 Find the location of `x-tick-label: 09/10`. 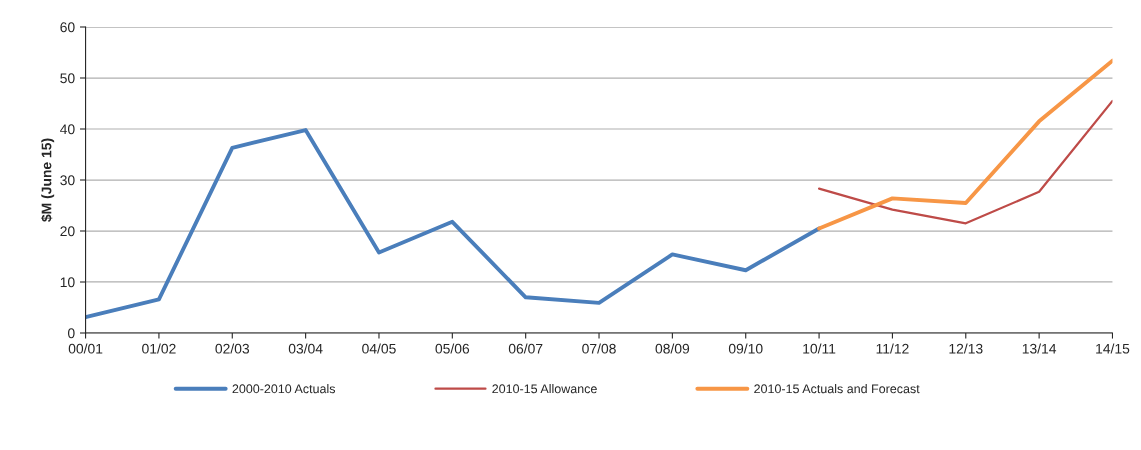

x-tick-label: 09/10 is located at coordinates (745, 348).